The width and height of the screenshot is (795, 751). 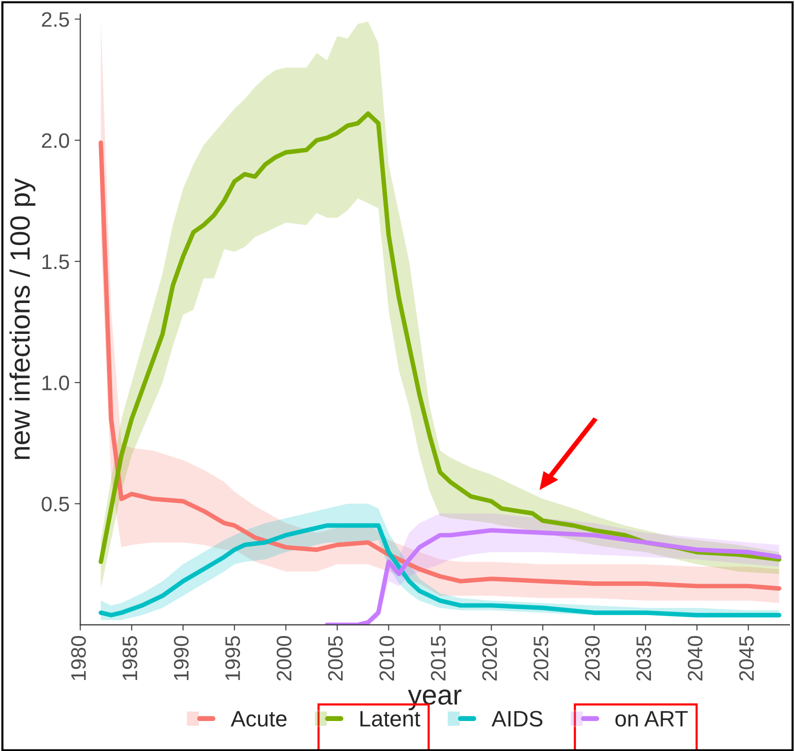 What do you see at coordinates (438, 658) in the screenshot?
I see `x-tick-label: 2015` at bounding box center [438, 658].